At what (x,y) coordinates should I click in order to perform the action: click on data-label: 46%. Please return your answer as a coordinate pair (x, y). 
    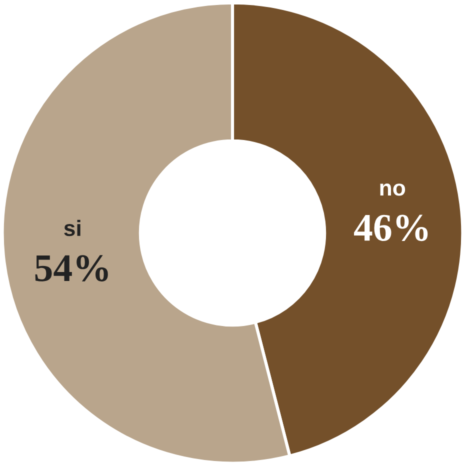
    Looking at the image, I should click on (391, 228).